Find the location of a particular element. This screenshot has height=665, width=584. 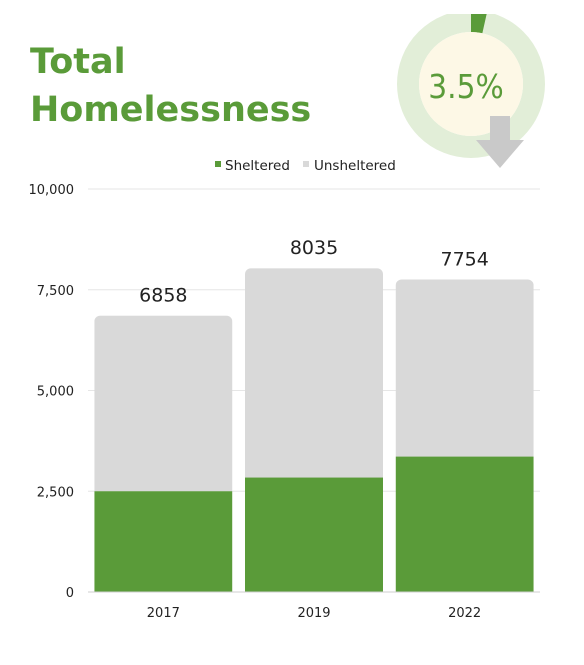

legend: Sheltered Unsheltered is located at coordinates (305, 166).